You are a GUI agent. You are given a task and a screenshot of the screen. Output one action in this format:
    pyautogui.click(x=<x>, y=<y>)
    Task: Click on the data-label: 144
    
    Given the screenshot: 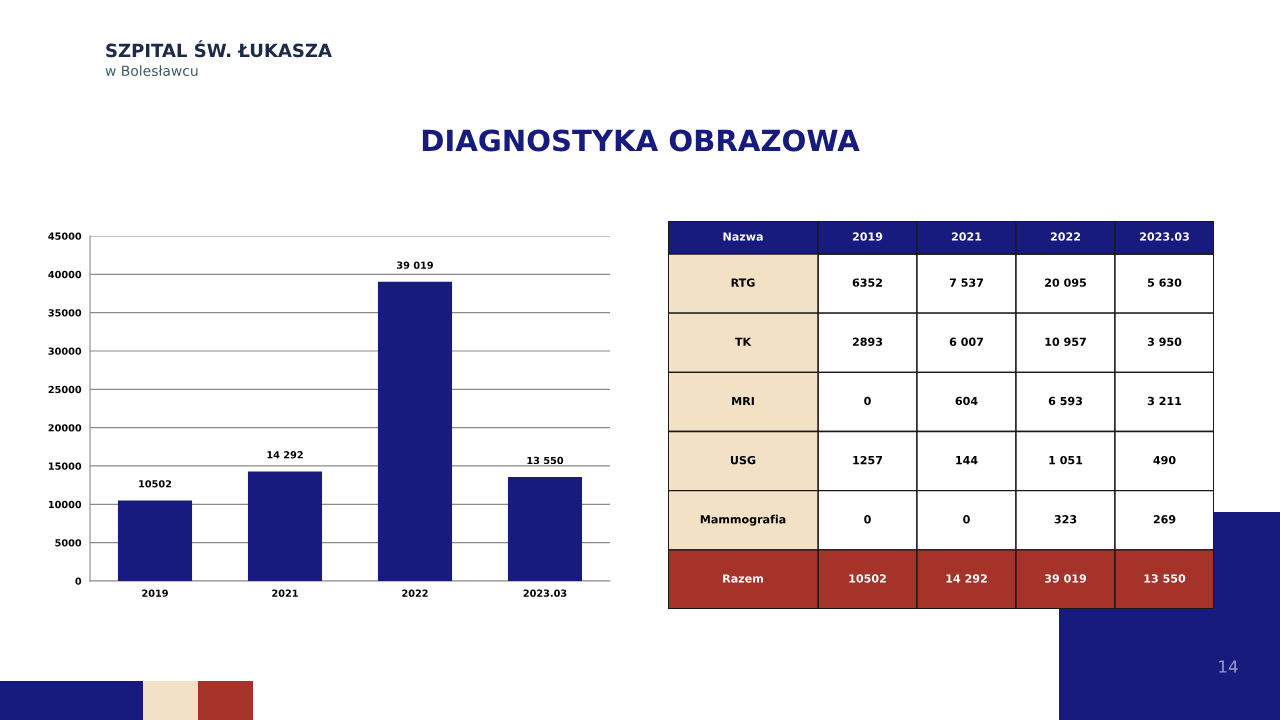 What is the action you would take?
    pyautogui.click(x=967, y=460)
    